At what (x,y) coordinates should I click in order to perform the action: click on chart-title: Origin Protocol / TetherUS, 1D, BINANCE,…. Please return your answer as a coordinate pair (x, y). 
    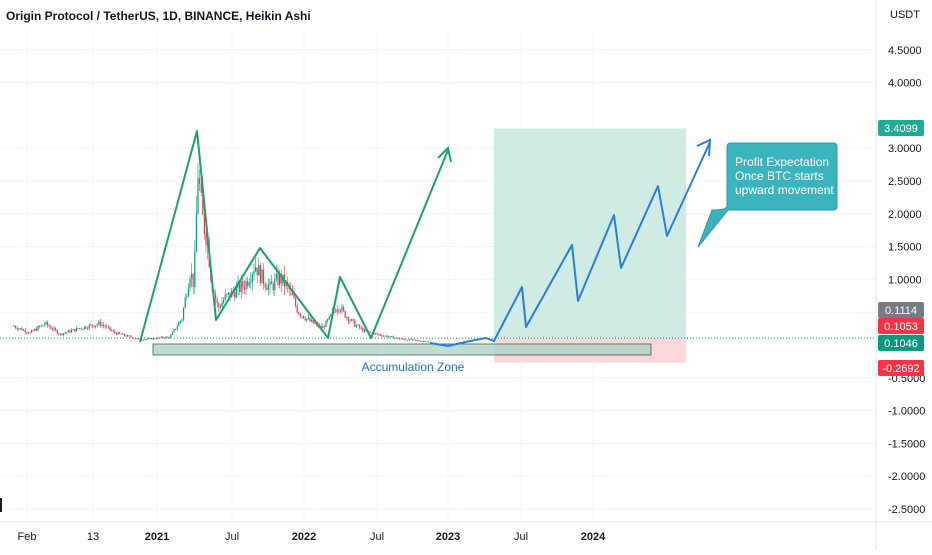
    Looking at the image, I should click on (158, 16).